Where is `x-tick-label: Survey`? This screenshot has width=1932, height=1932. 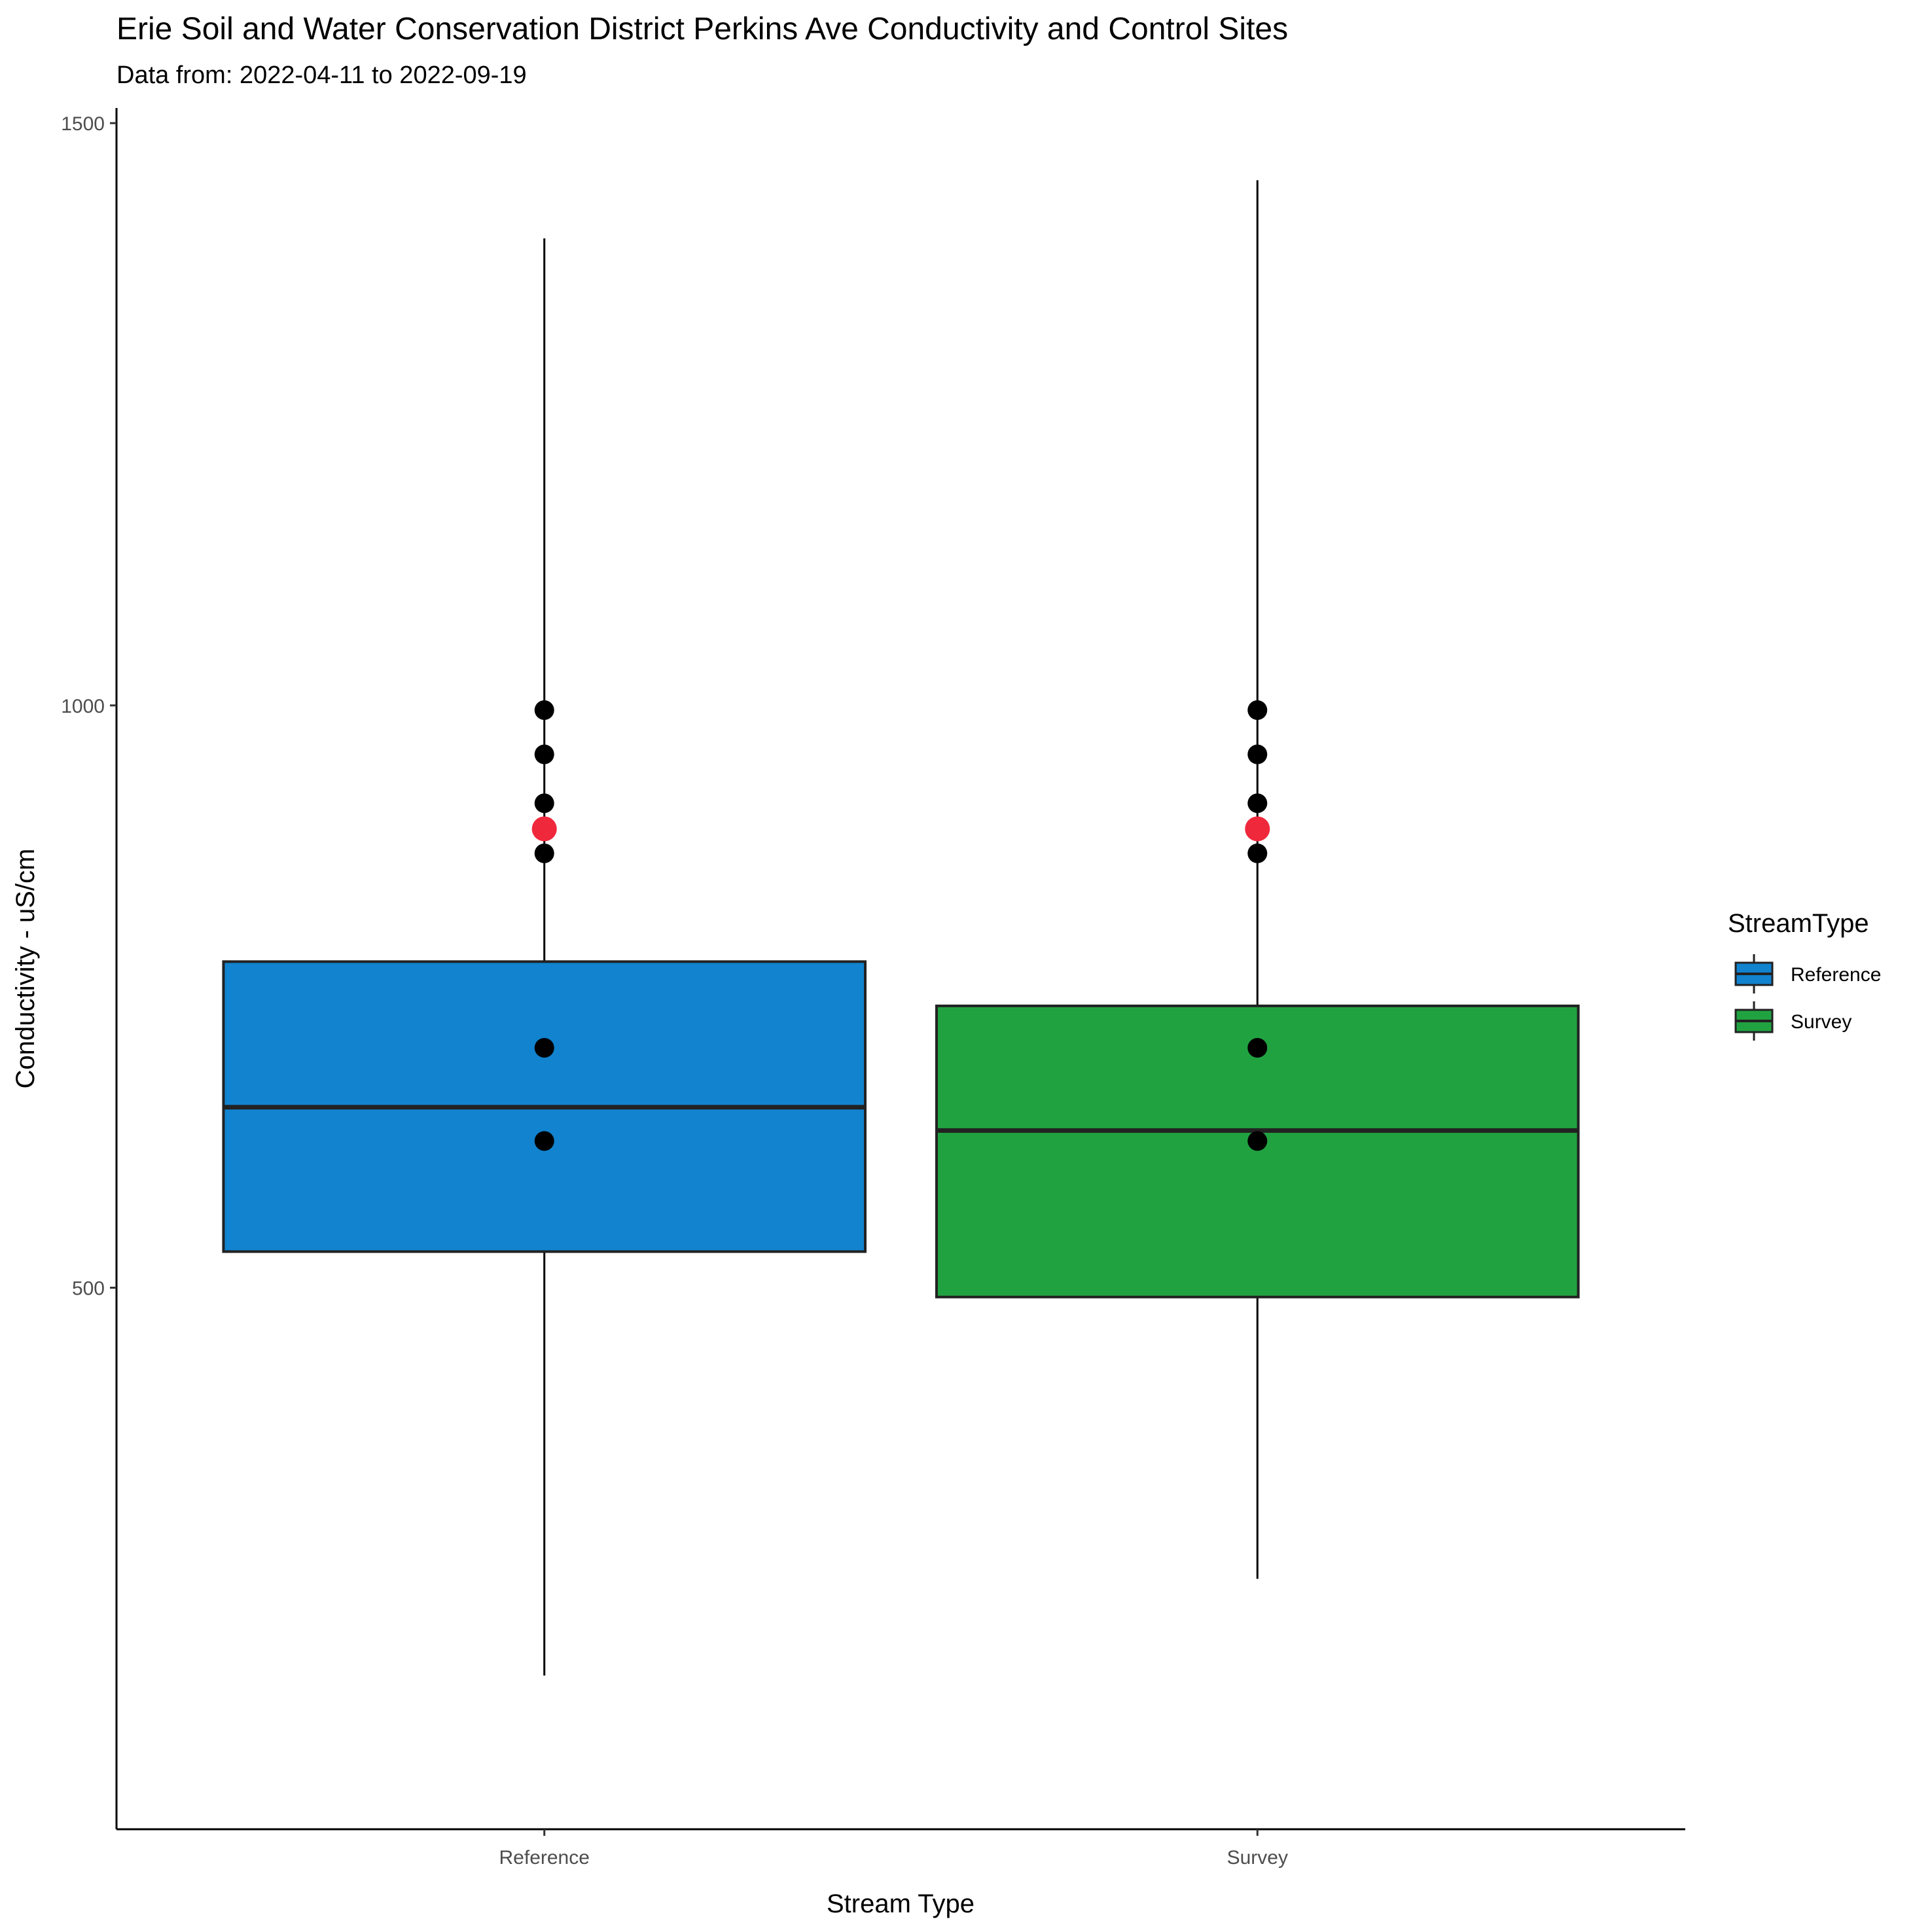 x-tick-label: Survey is located at coordinates (1257, 1858).